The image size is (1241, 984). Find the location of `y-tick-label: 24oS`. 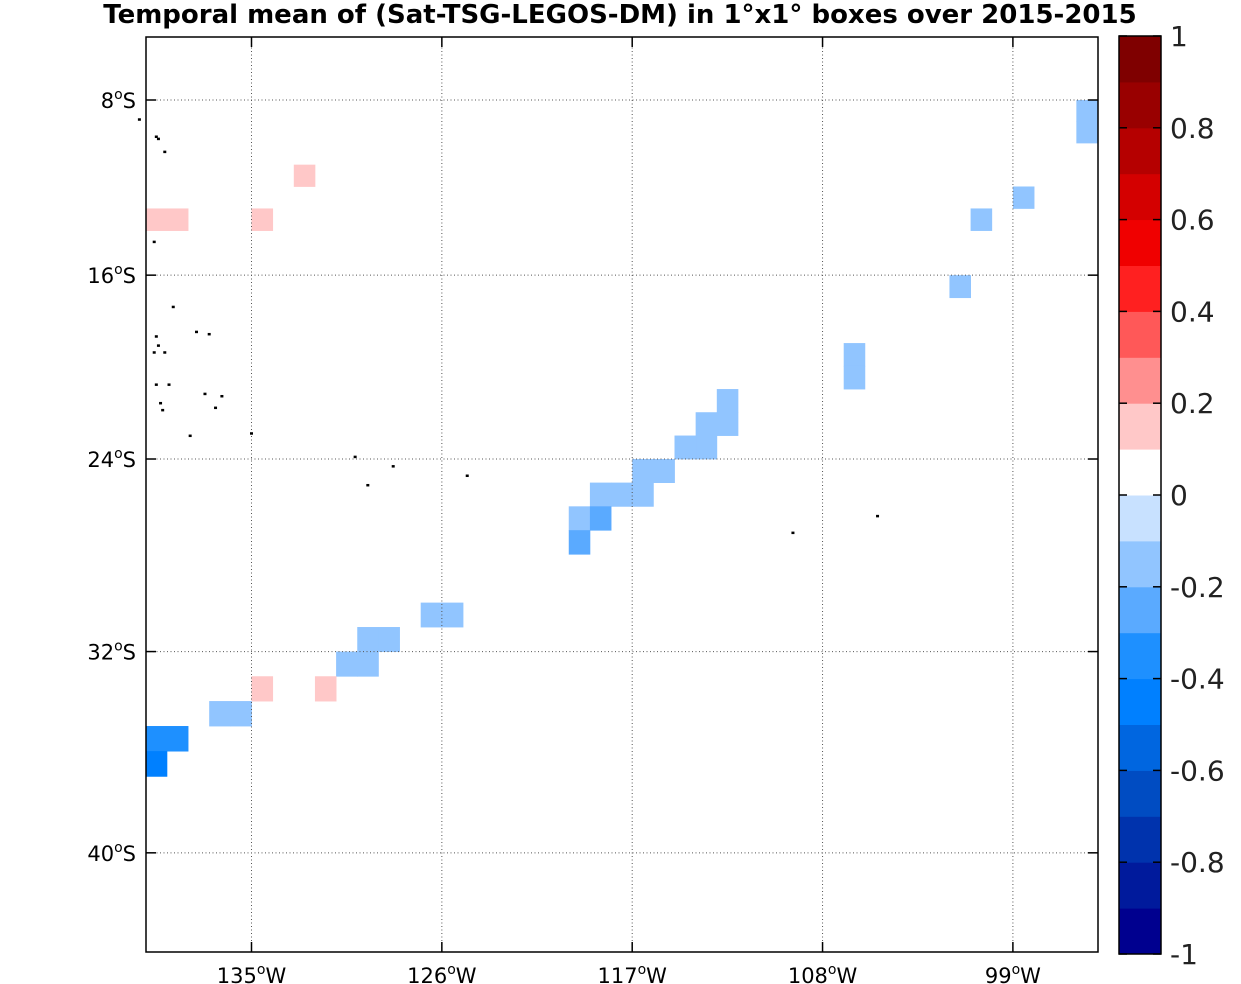

y-tick-label: 24oS is located at coordinates (111, 459).